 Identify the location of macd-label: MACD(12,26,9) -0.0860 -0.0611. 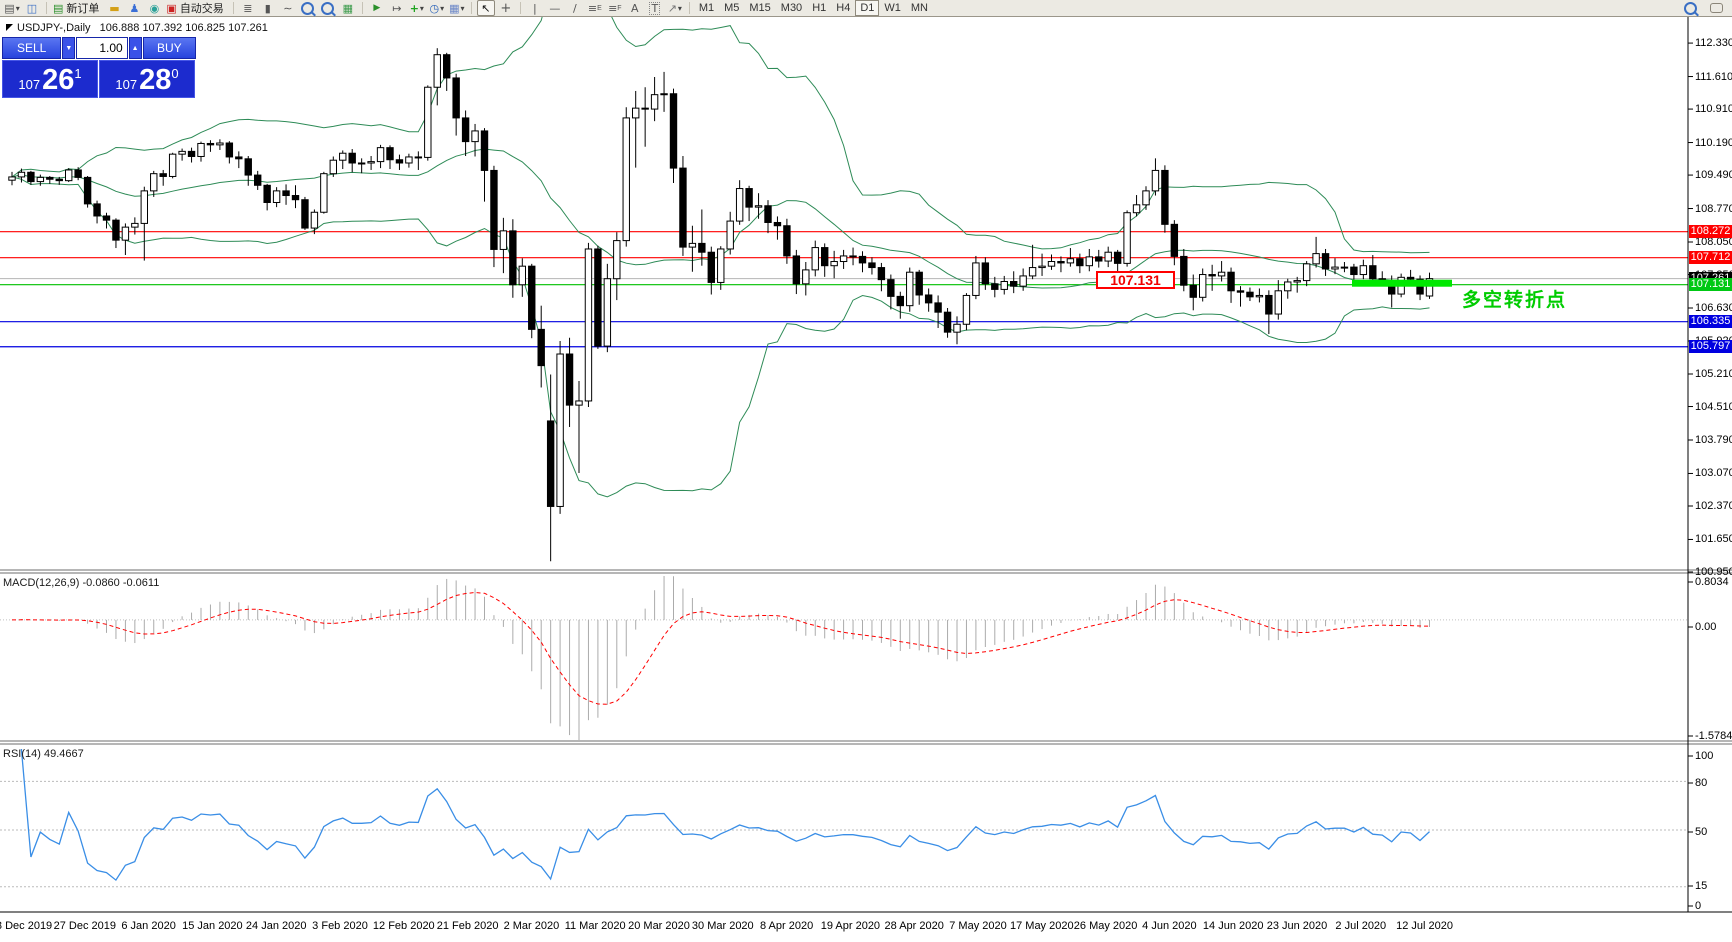
(81, 583).